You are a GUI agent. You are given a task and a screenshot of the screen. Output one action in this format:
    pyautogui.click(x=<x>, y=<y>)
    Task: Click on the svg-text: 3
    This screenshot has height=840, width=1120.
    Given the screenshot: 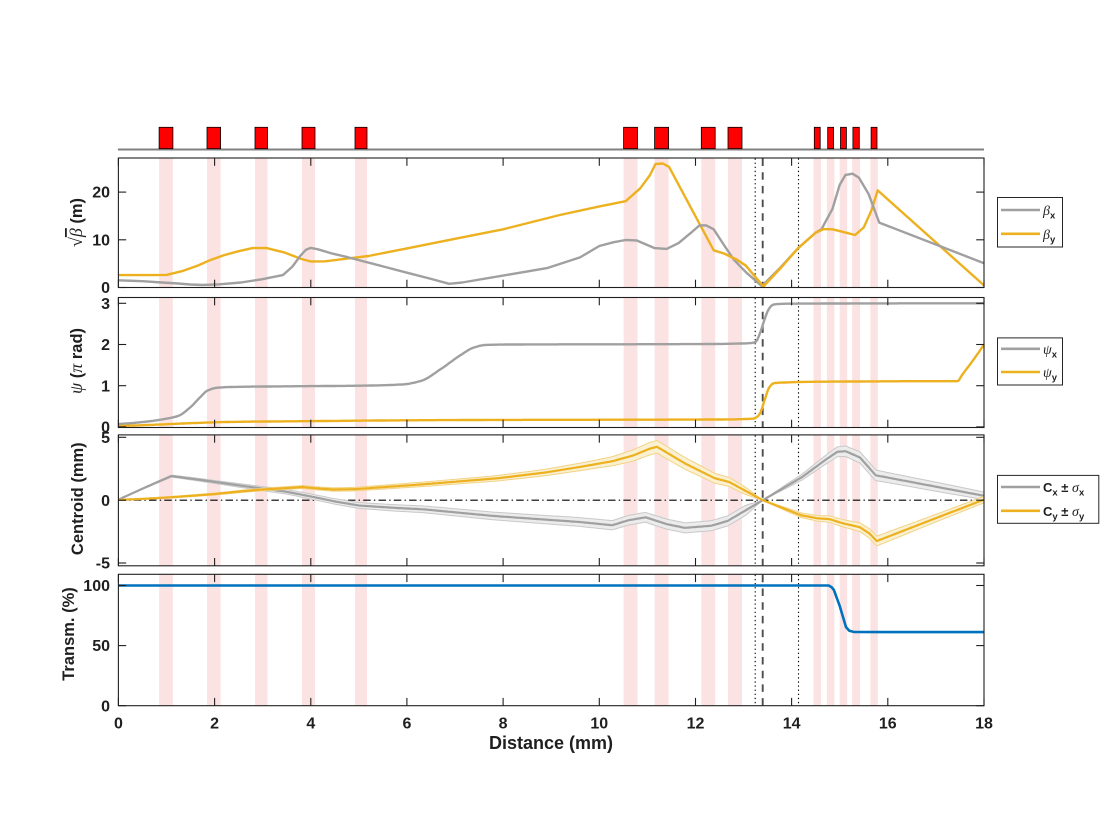 What is the action you would take?
    pyautogui.click(x=105, y=304)
    